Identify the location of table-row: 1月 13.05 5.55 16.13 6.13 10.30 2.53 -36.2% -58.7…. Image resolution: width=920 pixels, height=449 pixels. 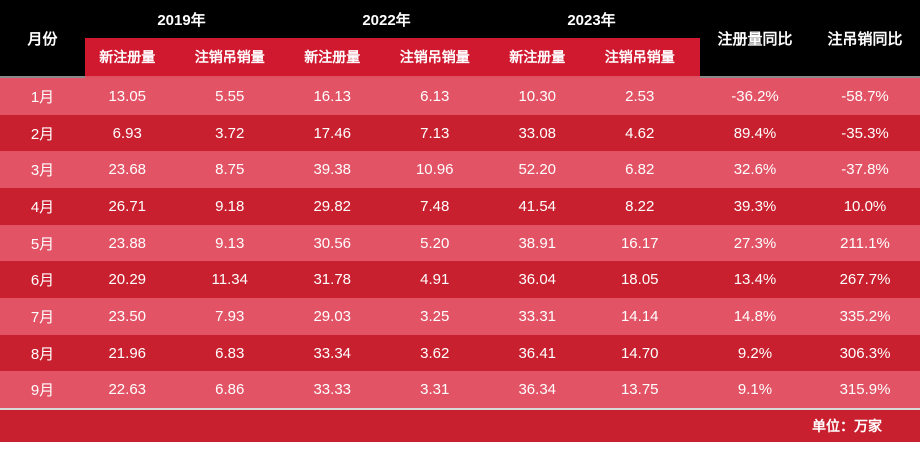
(460, 96).